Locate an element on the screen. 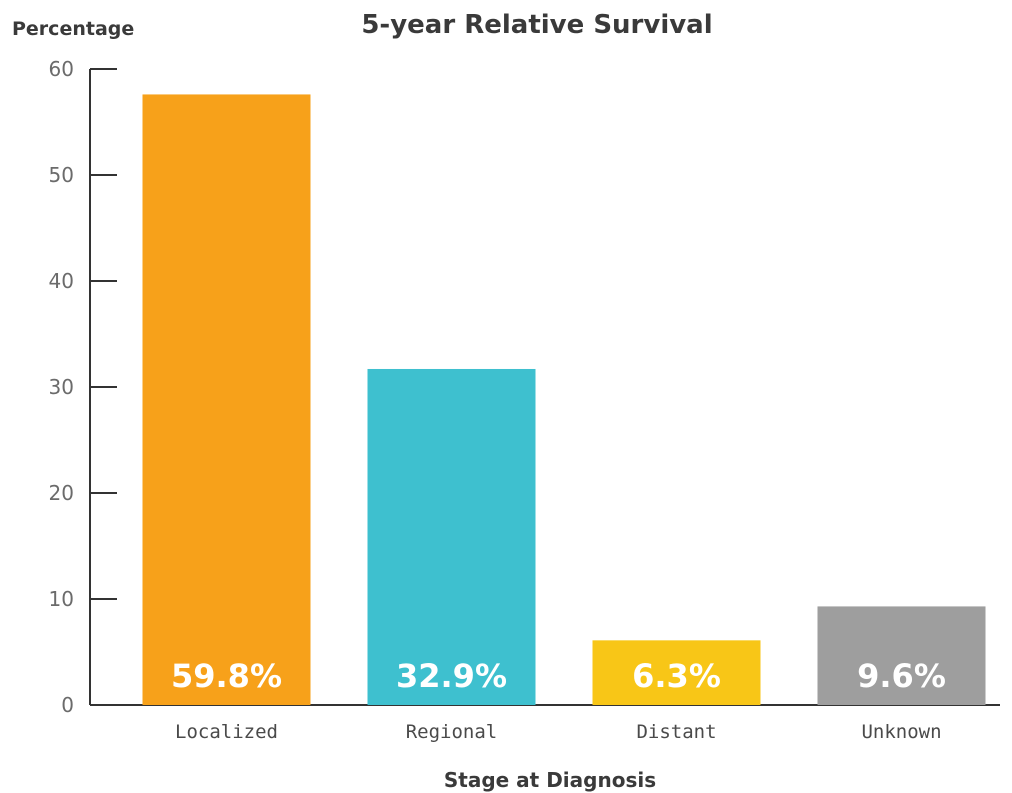 Image resolution: width=1012 pixels, height=793 pixels. bar-distant is located at coordinates (676, 672).